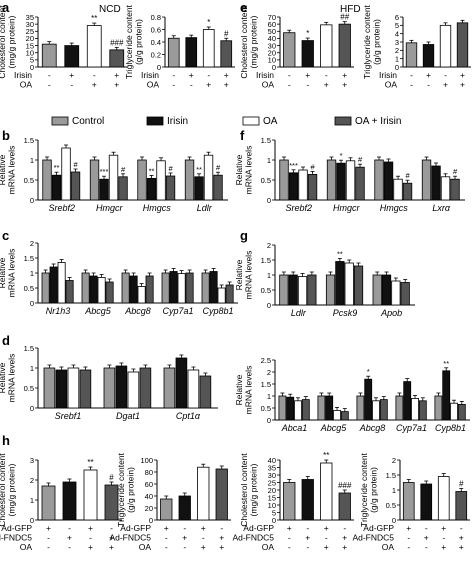  I want to click on y-tick-label: 1, so click(32, 368).